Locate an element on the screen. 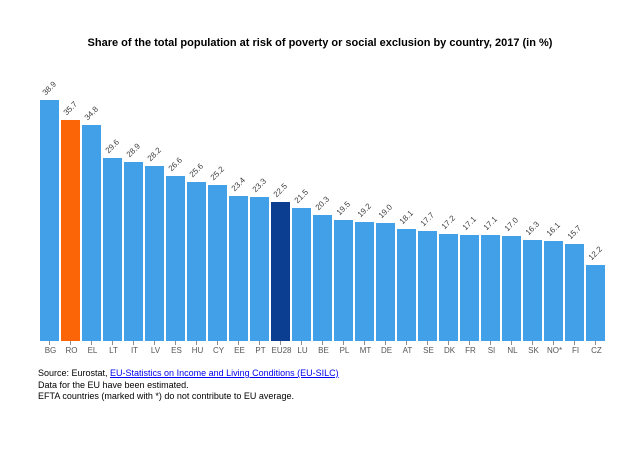 The width and height of the screenshot is (640, 464). value-label-PT: 23.3 is located at coordinates (259, 185).